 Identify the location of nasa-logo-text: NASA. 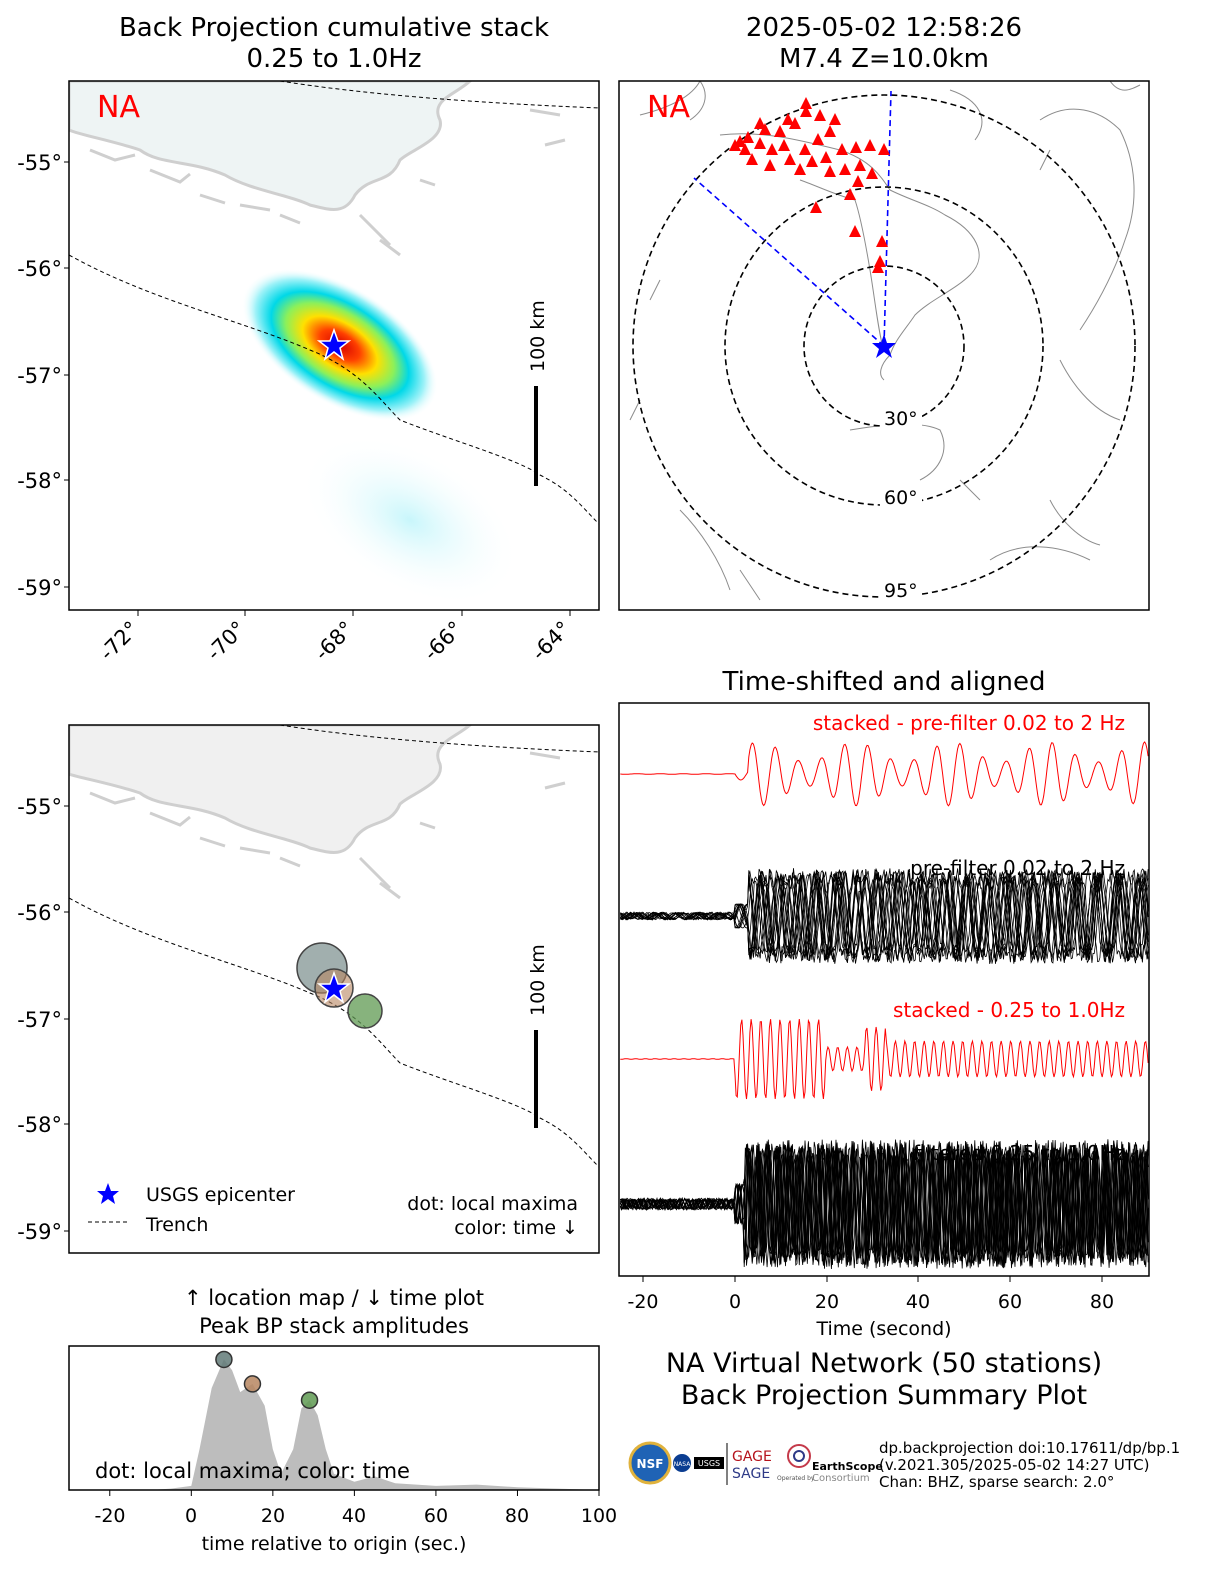
(683, 1464).